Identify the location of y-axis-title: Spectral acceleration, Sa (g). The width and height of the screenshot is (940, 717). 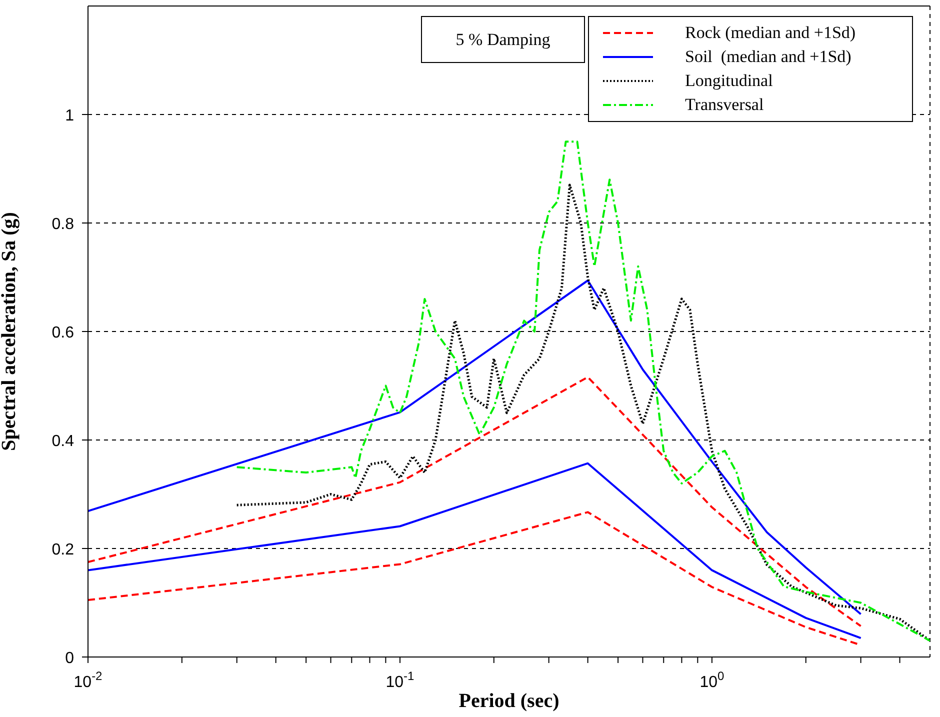
(10, 331).